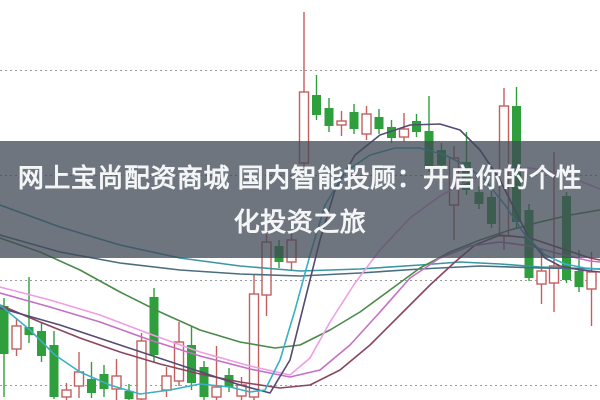 The width and height of the screenshot is (600, 400). Describe the element at coordinates (300, 177) in the screenshot. I see `title-line-1: 网上宝尚配资商城 国内智能投顾：开启你的个性` at that location.